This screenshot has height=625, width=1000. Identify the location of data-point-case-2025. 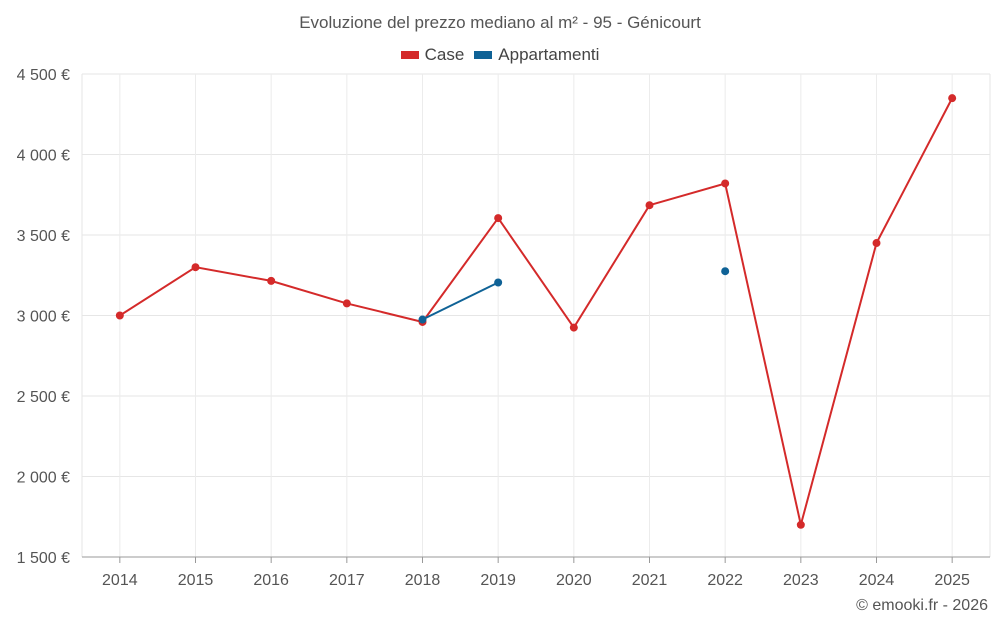
(952, 98).